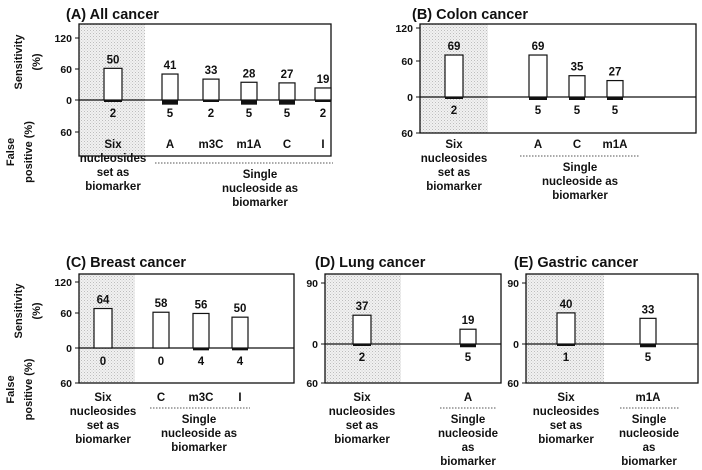 The image size is (702, 470). Describe the element at coordinates (580, 182) in the screenshot. I see `single-nucleoside-label-line: nucleoside as` at that location.